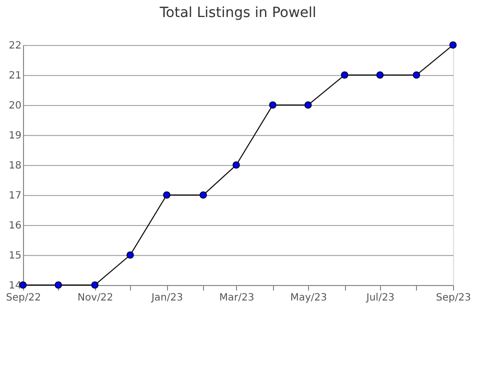  Describe the element at coordinates (237, 12) in the screenshot. I see `chart-title: Total Listings in Powell` at that location.